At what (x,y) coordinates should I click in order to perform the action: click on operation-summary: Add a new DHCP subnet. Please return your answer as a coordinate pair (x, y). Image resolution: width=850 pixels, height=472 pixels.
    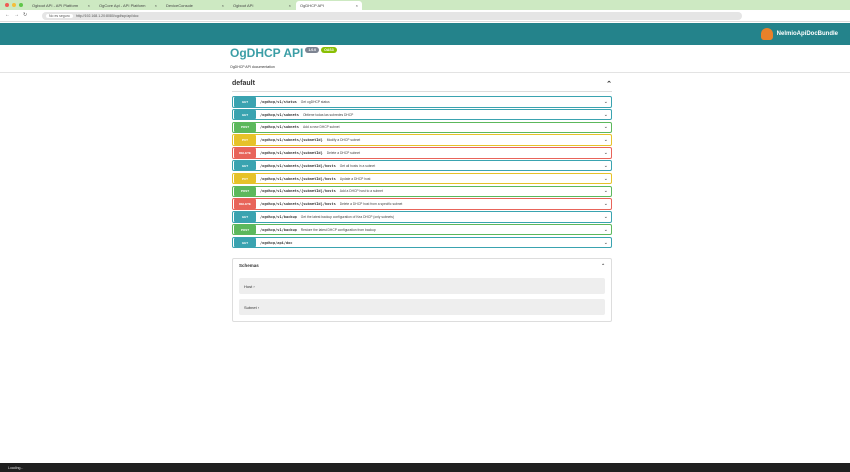
    Looking at the image, I should click on (321, 127).